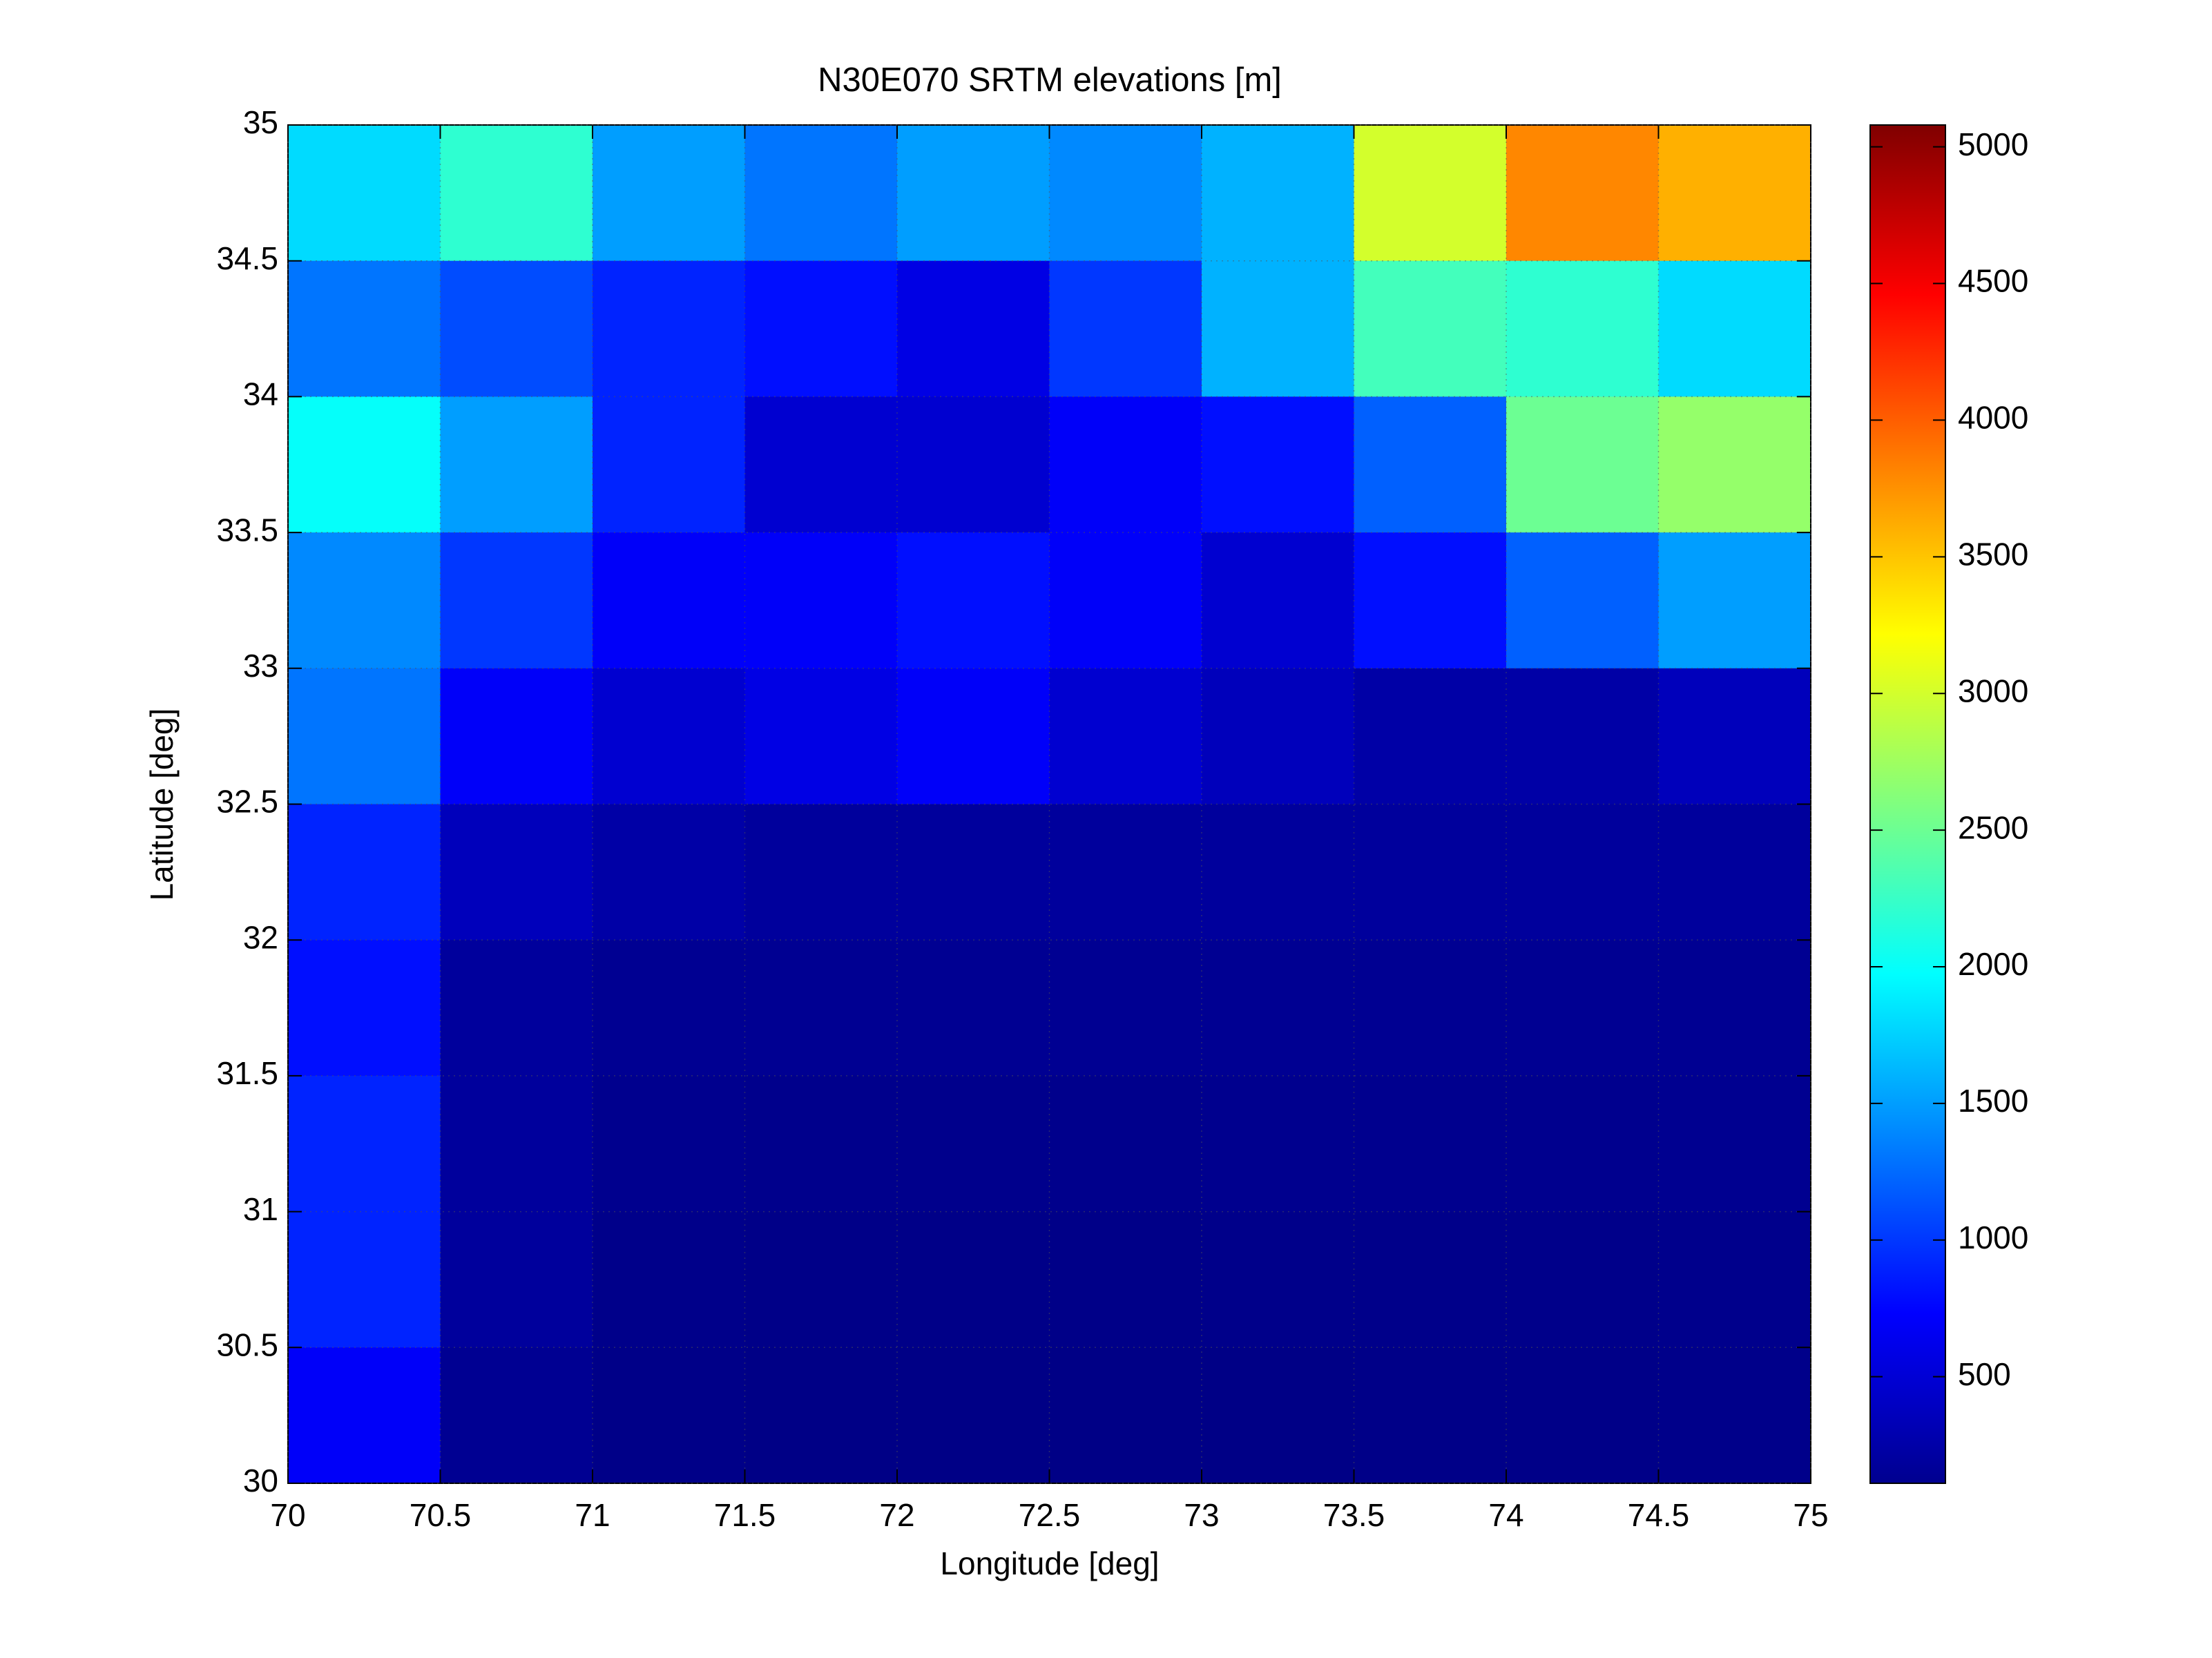  Describe the element at coordinates (247, 802) in the screenshot. I see `y-tick-label: 32.5` at that location.